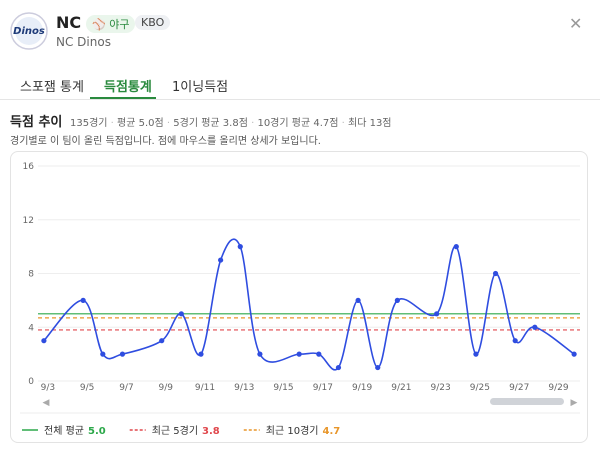 This screenshot has width=600, height=453. Describe the element at coordinates (29, 167) in the screenshot. I see `y-tick-label: 16` at that location.